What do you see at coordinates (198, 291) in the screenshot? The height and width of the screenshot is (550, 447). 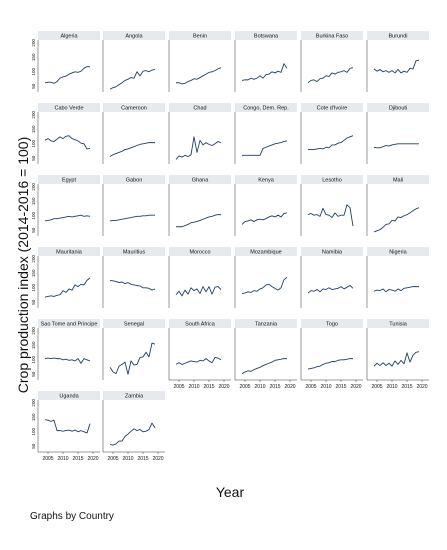 I see `series-line-morocco` at bounding box center [198, 291].